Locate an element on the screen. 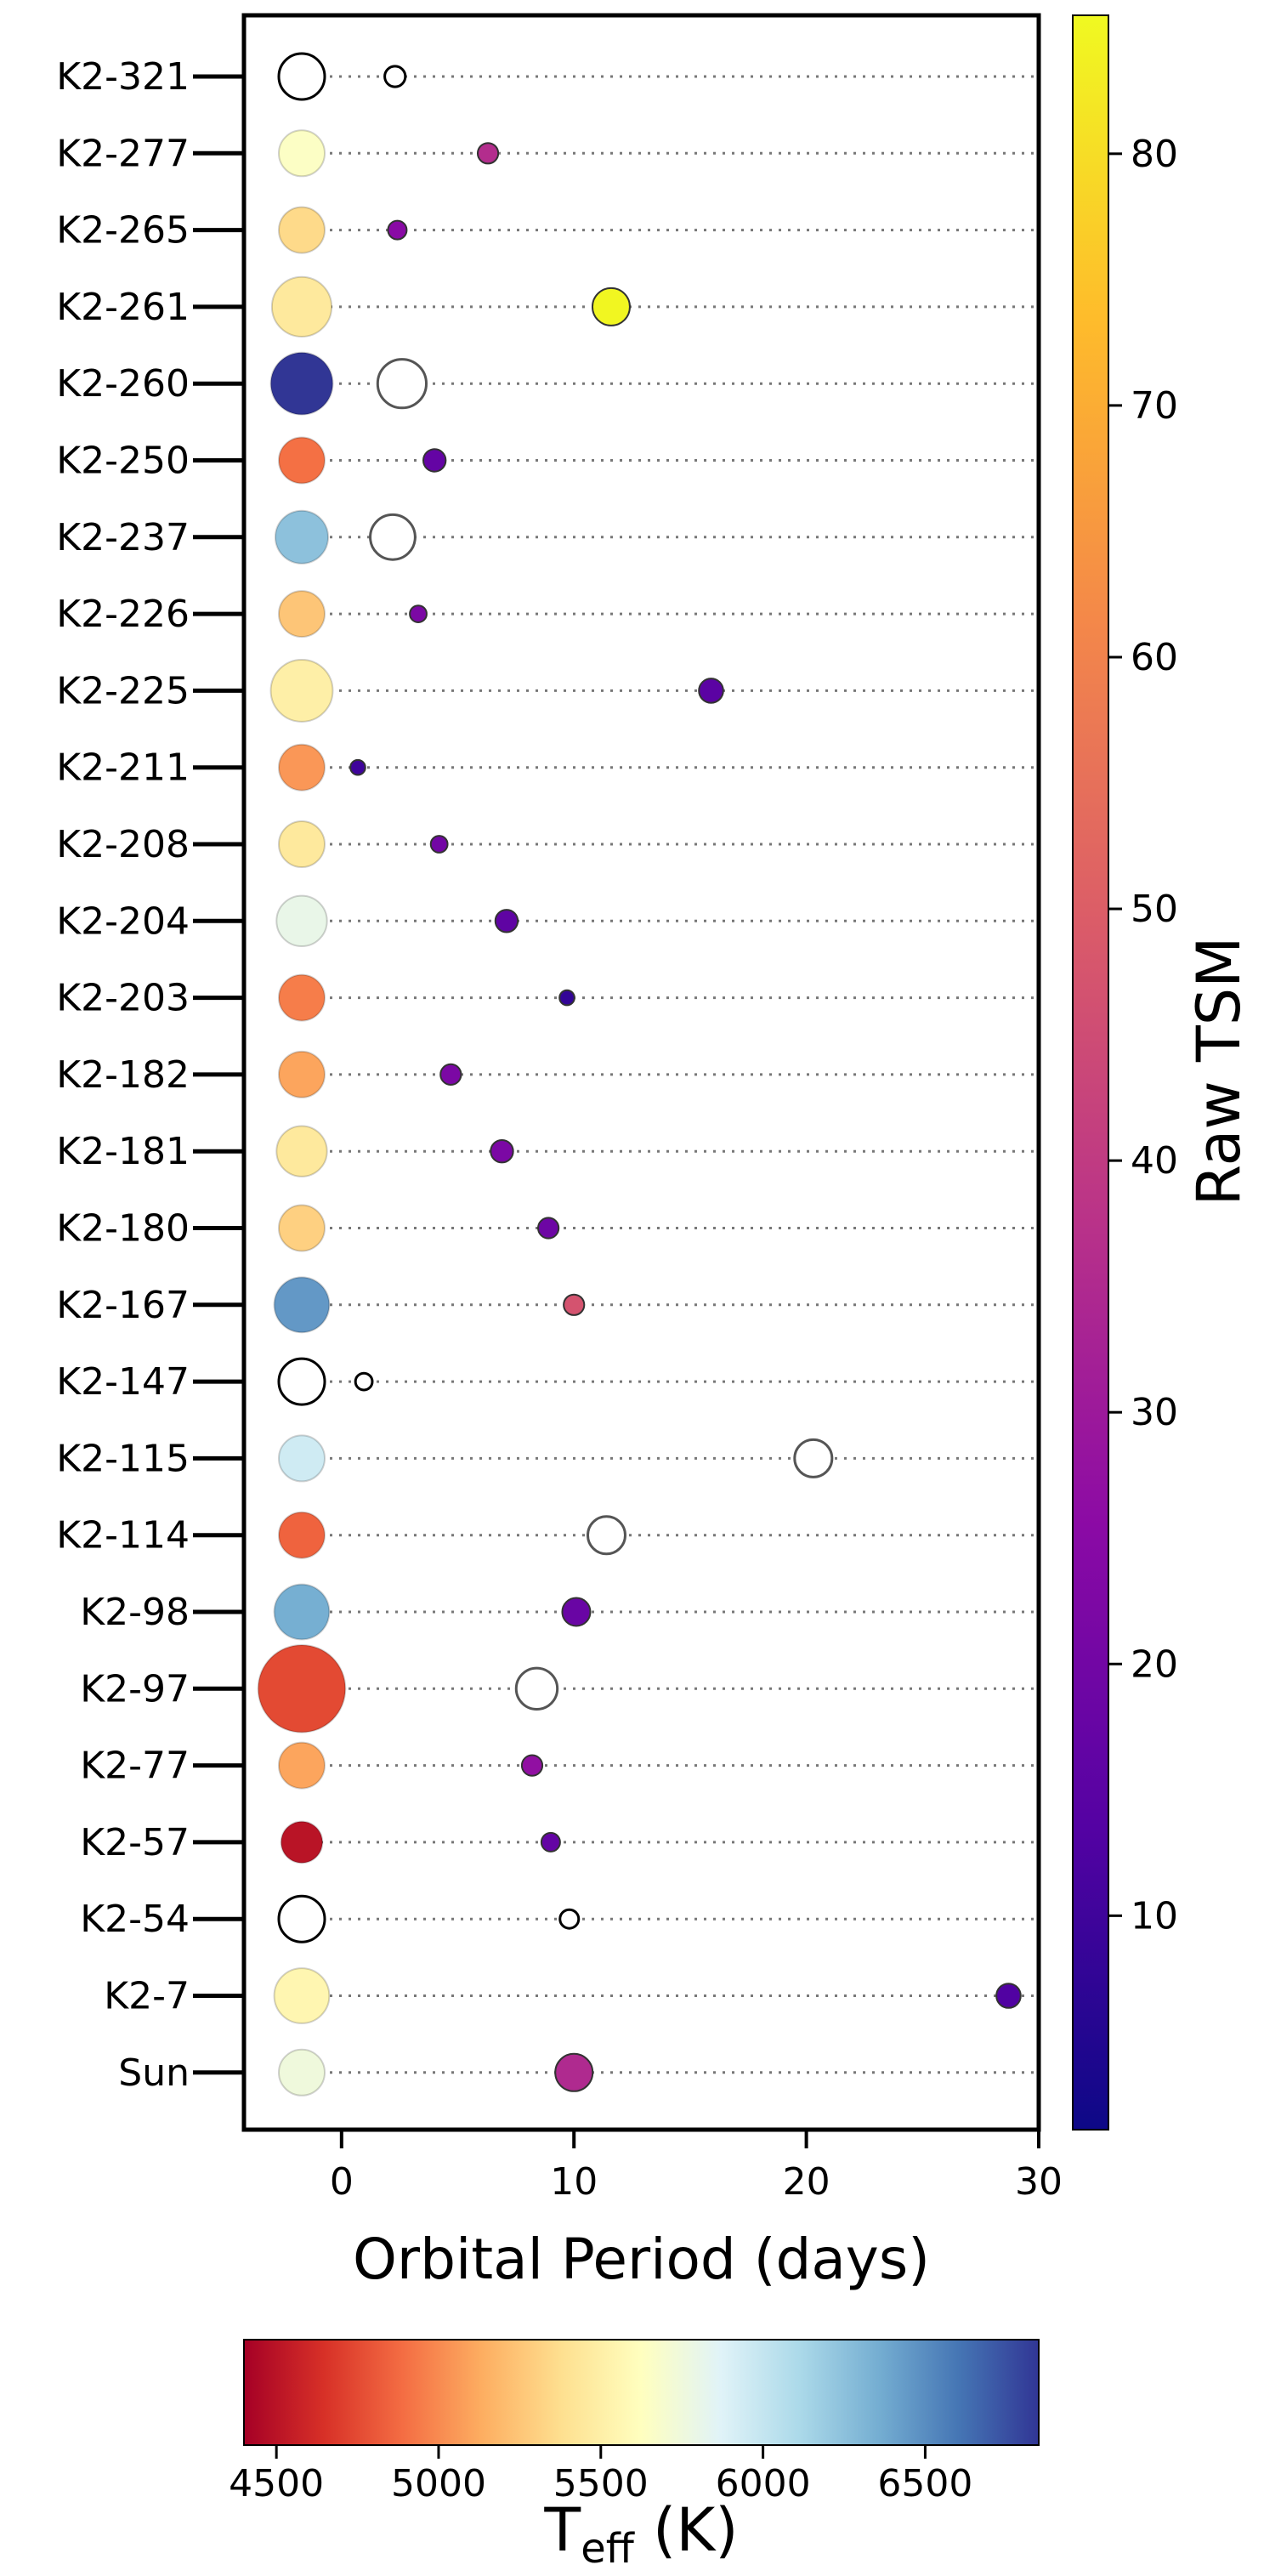 This screenshot has height=2576, width=1264. y-tick-label: K2-97 is located at coordinates (135, 1689).